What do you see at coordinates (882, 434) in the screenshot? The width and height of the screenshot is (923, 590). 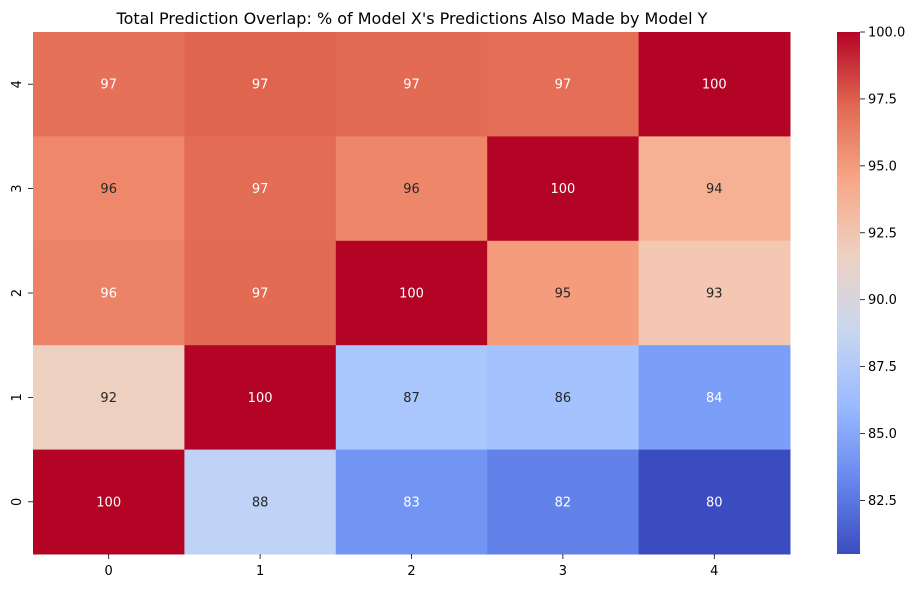 I see `colorbar-tick-label: 85.0` at bounding box center [882, 434].